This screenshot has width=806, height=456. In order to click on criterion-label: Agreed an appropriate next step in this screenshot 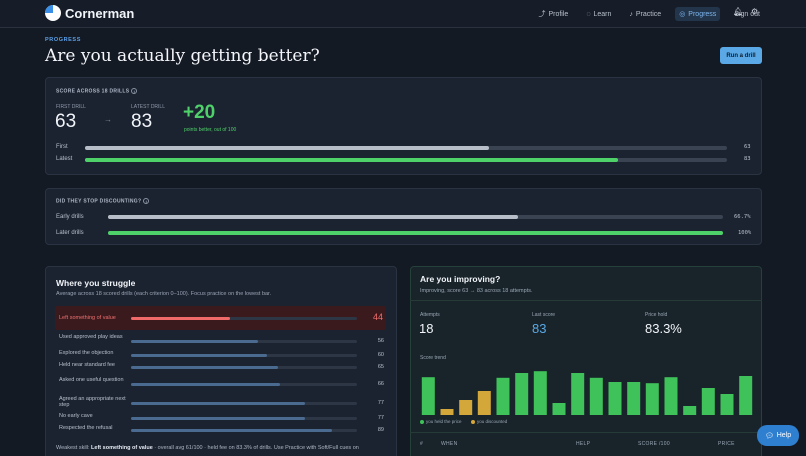, I will do `click(92, 402)`.